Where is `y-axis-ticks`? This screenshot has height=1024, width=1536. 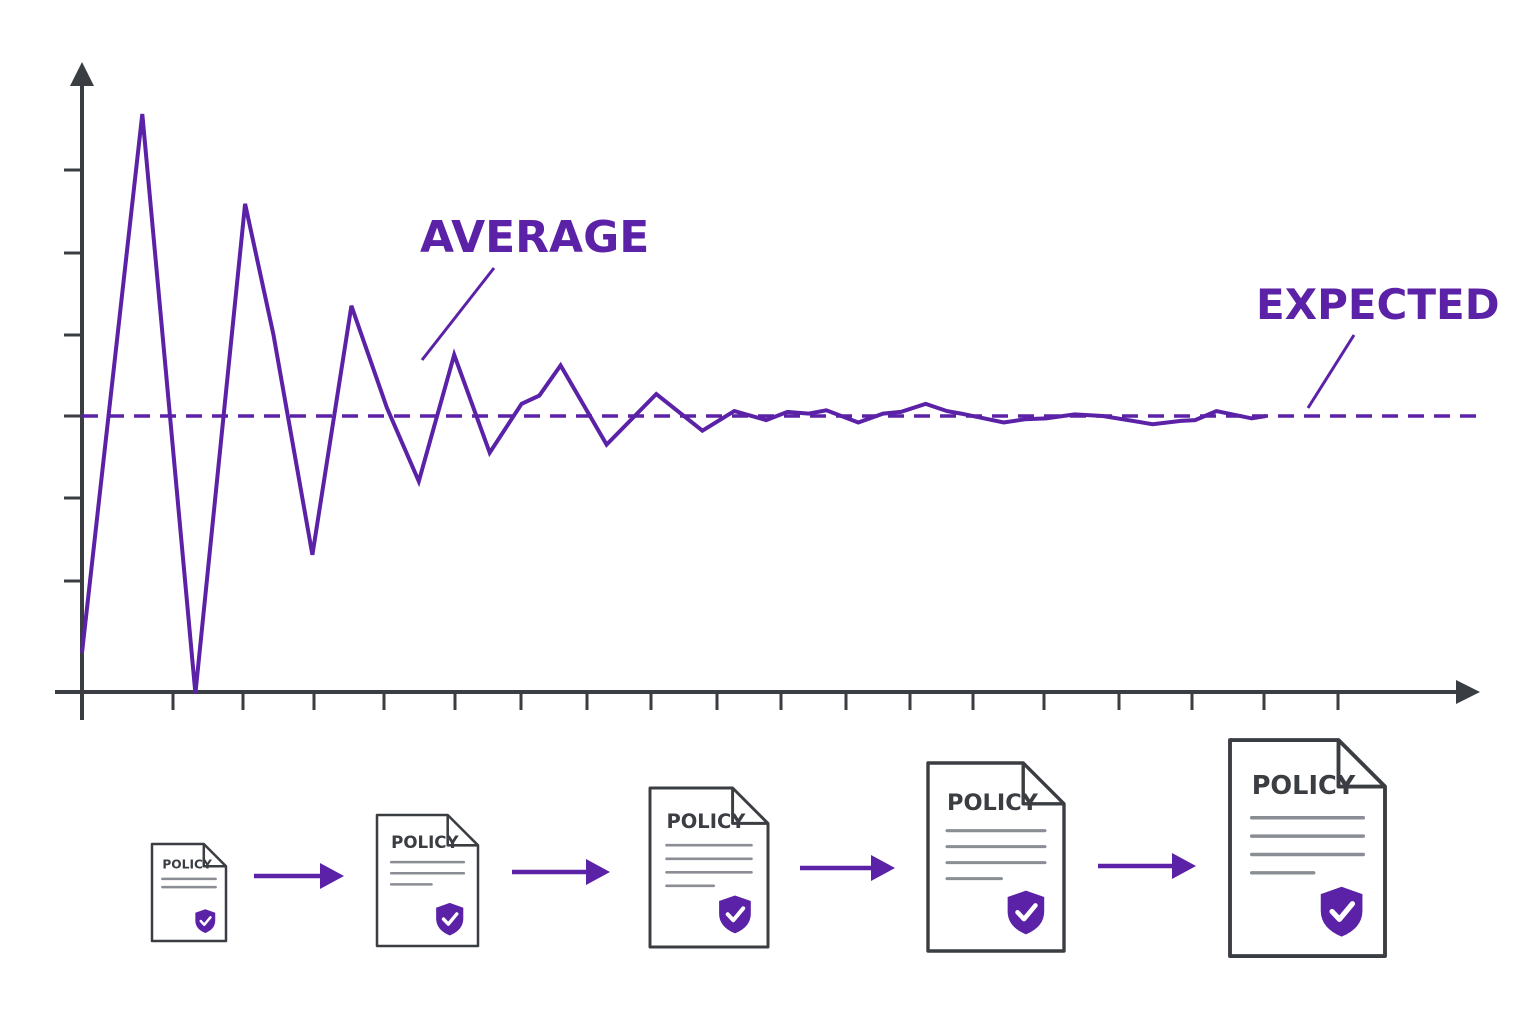
y-axis-ticks is located at coordinates (73, 375).